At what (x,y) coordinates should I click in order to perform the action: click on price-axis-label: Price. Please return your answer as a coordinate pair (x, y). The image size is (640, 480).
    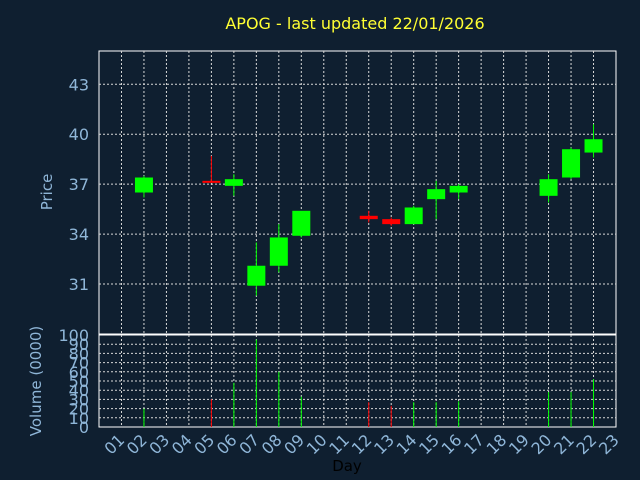
    Looking at the image, I should click on (47, 192).